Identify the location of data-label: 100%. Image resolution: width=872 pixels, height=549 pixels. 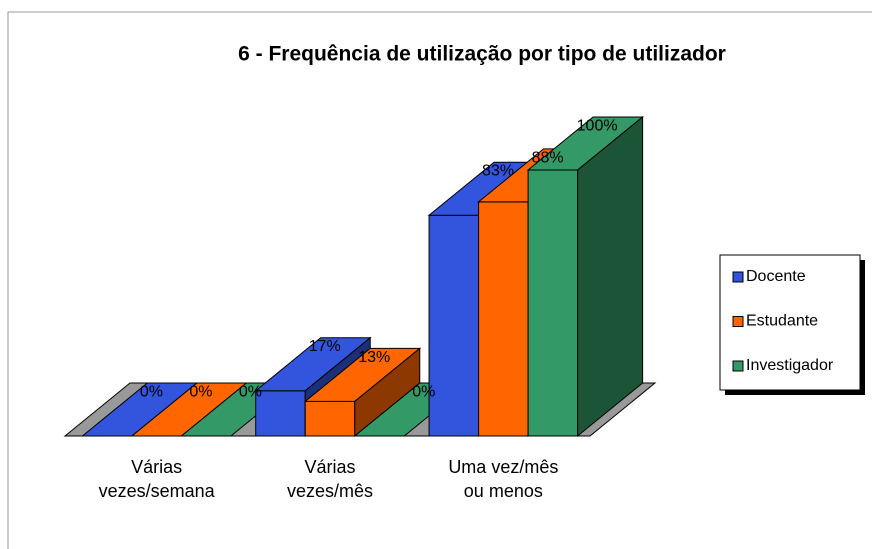
(597, 125).